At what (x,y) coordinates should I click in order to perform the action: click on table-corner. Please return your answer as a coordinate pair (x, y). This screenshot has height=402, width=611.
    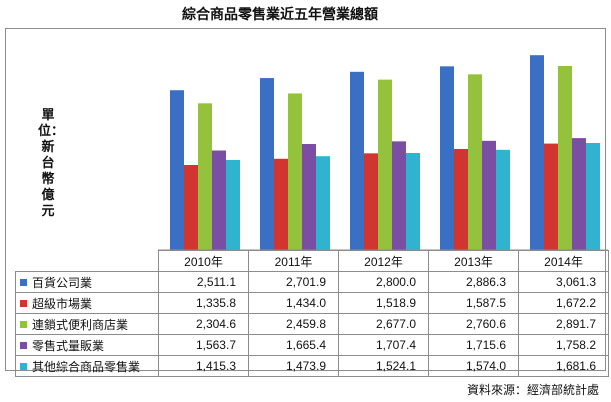
    Looking at the image, I should click on (87, 261).